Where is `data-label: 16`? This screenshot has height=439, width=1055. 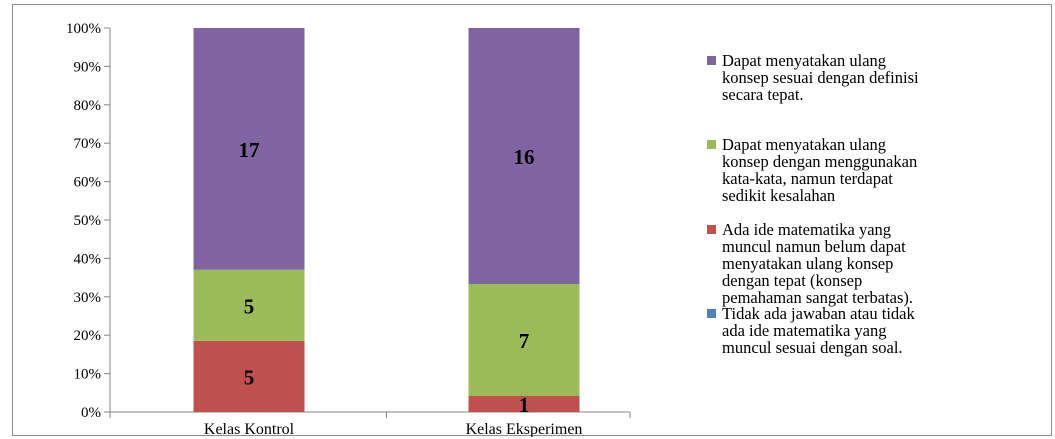
data-label: 16 is located at coordinates (524, 157).